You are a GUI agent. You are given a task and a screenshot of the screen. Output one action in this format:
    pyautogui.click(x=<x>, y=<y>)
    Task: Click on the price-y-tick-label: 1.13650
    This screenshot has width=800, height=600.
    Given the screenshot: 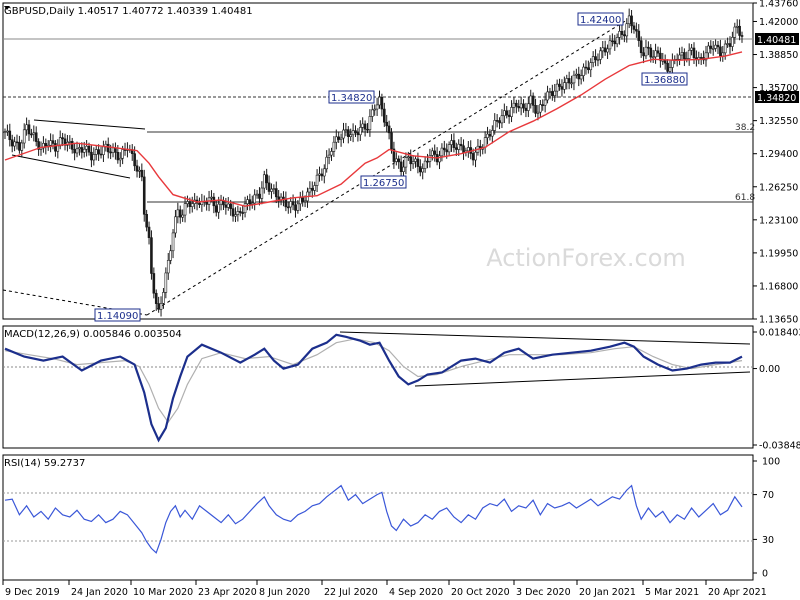 What is the action you would take?
    pyautogui.click(x=778, y=320)
    